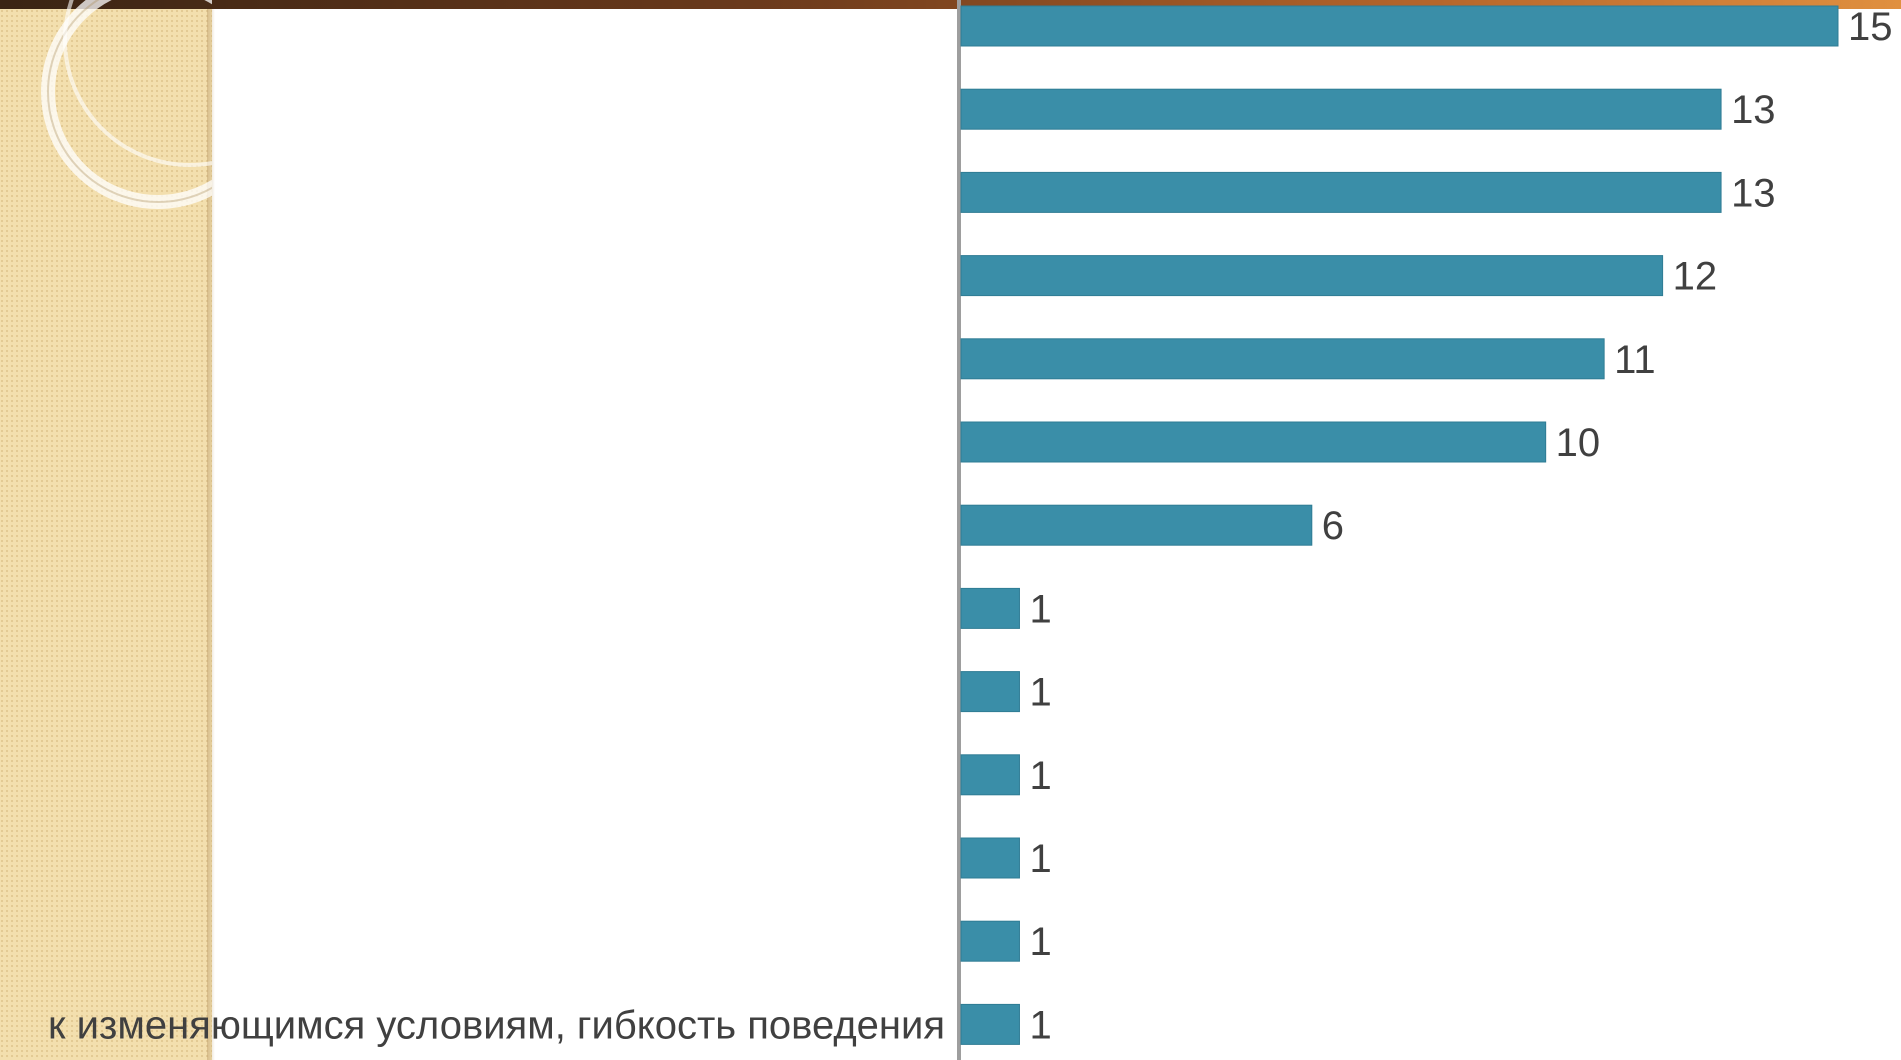  I want to click on left-panel-shadow, so click(211, 534).